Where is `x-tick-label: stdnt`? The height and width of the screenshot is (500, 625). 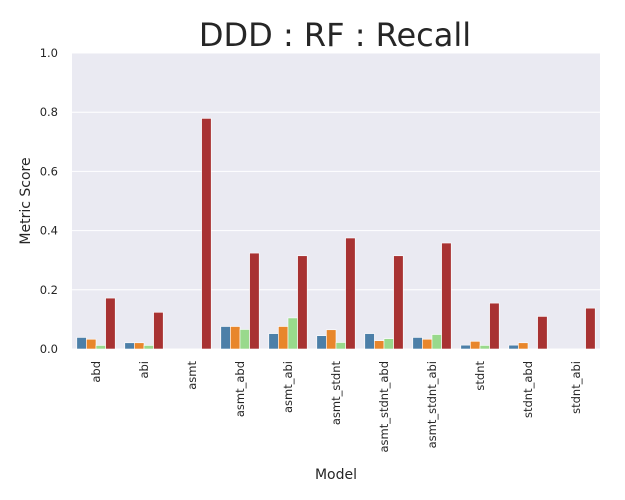 x-tick-label: stdnt is located at coordinates (480, 376).